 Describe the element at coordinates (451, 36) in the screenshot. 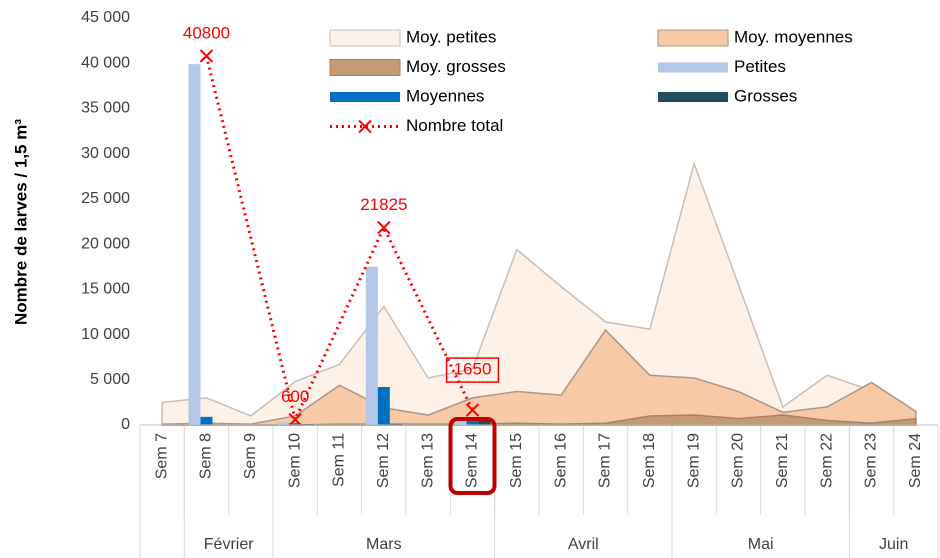

I see `legend-label: Moy. petites` at that location.